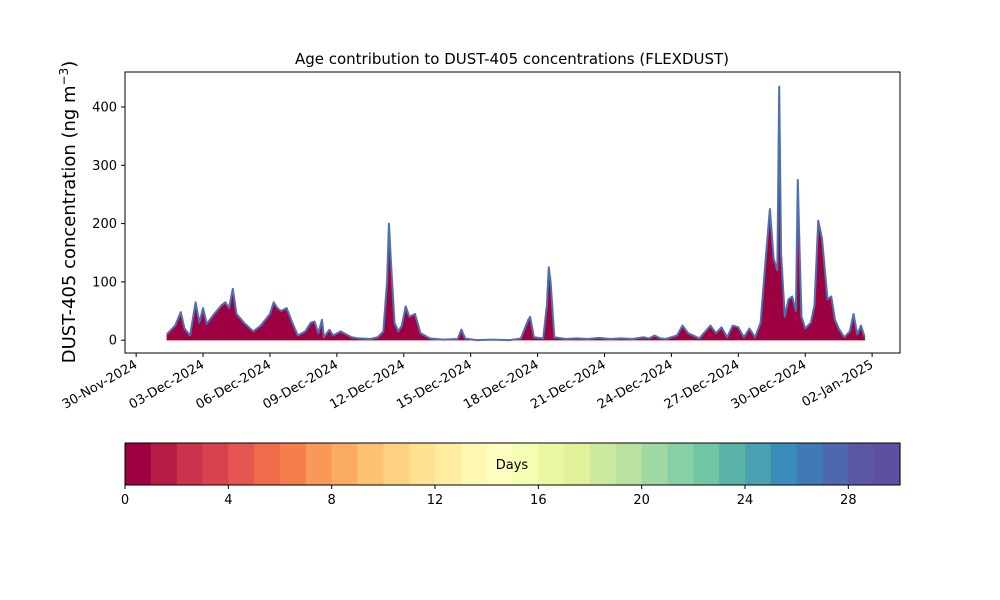 The image size is (1000, 600). Describe the element at coordinates (435, 500) in the screenshot. I see `colorbar-tick-label: 12` at that location.